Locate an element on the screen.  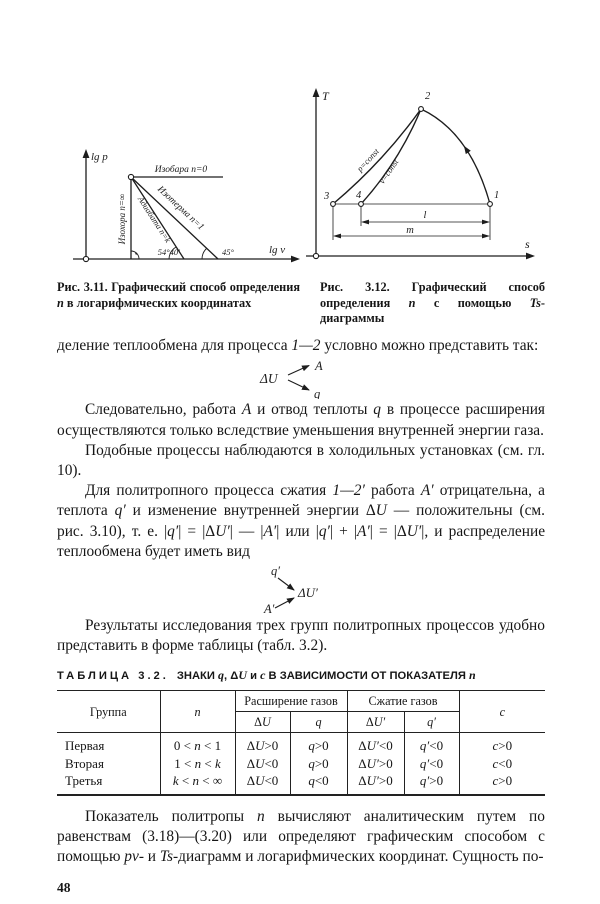
dim-l-arrow-left is located at coordinates (365, 222).